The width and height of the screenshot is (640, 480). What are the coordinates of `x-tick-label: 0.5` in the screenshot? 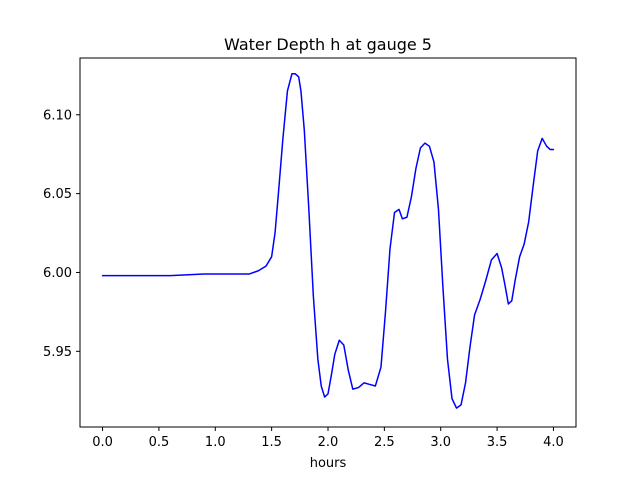 It's located at (159, 442).